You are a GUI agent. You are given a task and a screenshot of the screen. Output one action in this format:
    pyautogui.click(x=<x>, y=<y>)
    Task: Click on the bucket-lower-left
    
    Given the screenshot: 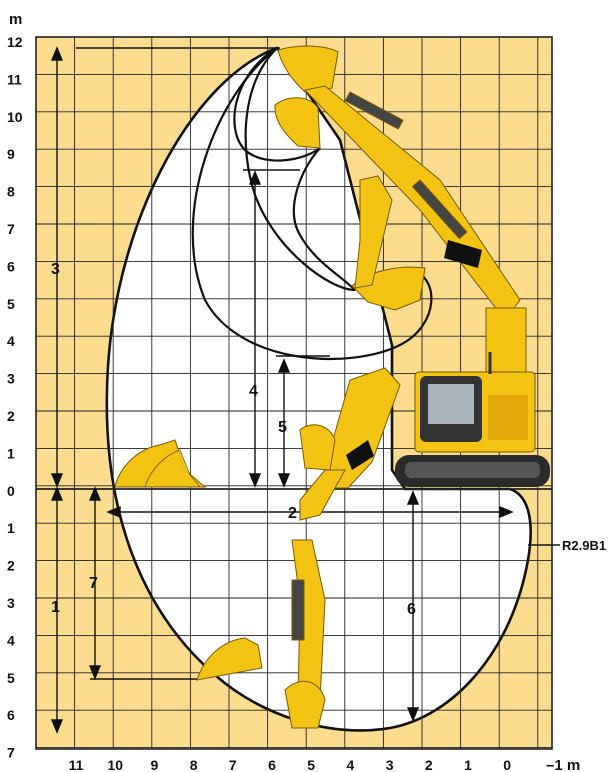 What is the action you would take?
    pyautogui.click(x=229, y=659)
    